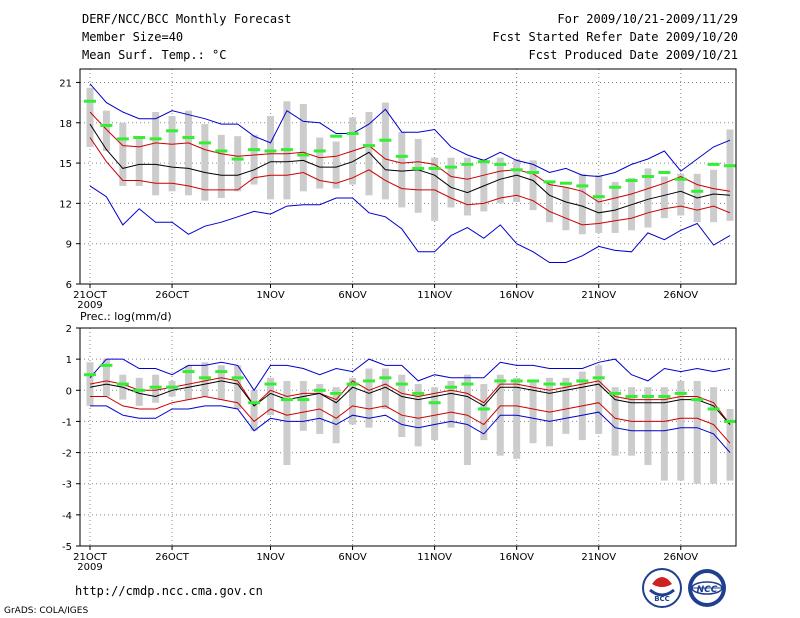  Describe the element at coordinates (67, 485) in the screenshot. I see `y-tick-label: -3` at that location.